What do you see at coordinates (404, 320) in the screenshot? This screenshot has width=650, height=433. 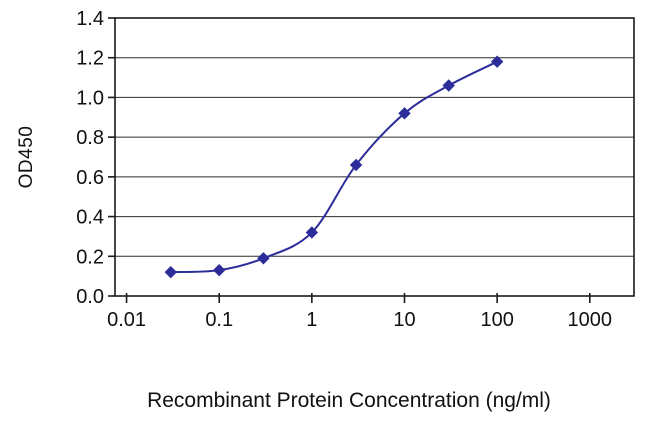 I see `x-tick-label: 10` at bounding box center [404, 320].